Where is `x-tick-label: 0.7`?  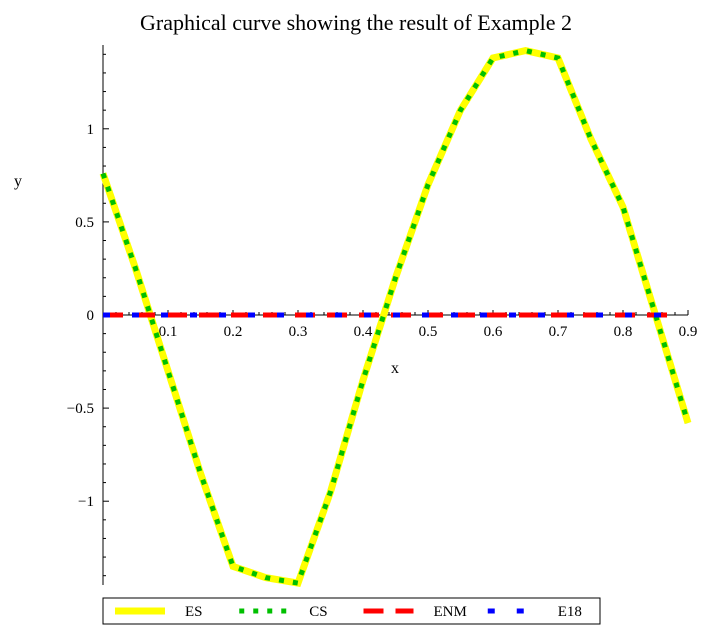 x-tick-label: 0.7 is located at coordinates (558, 332).